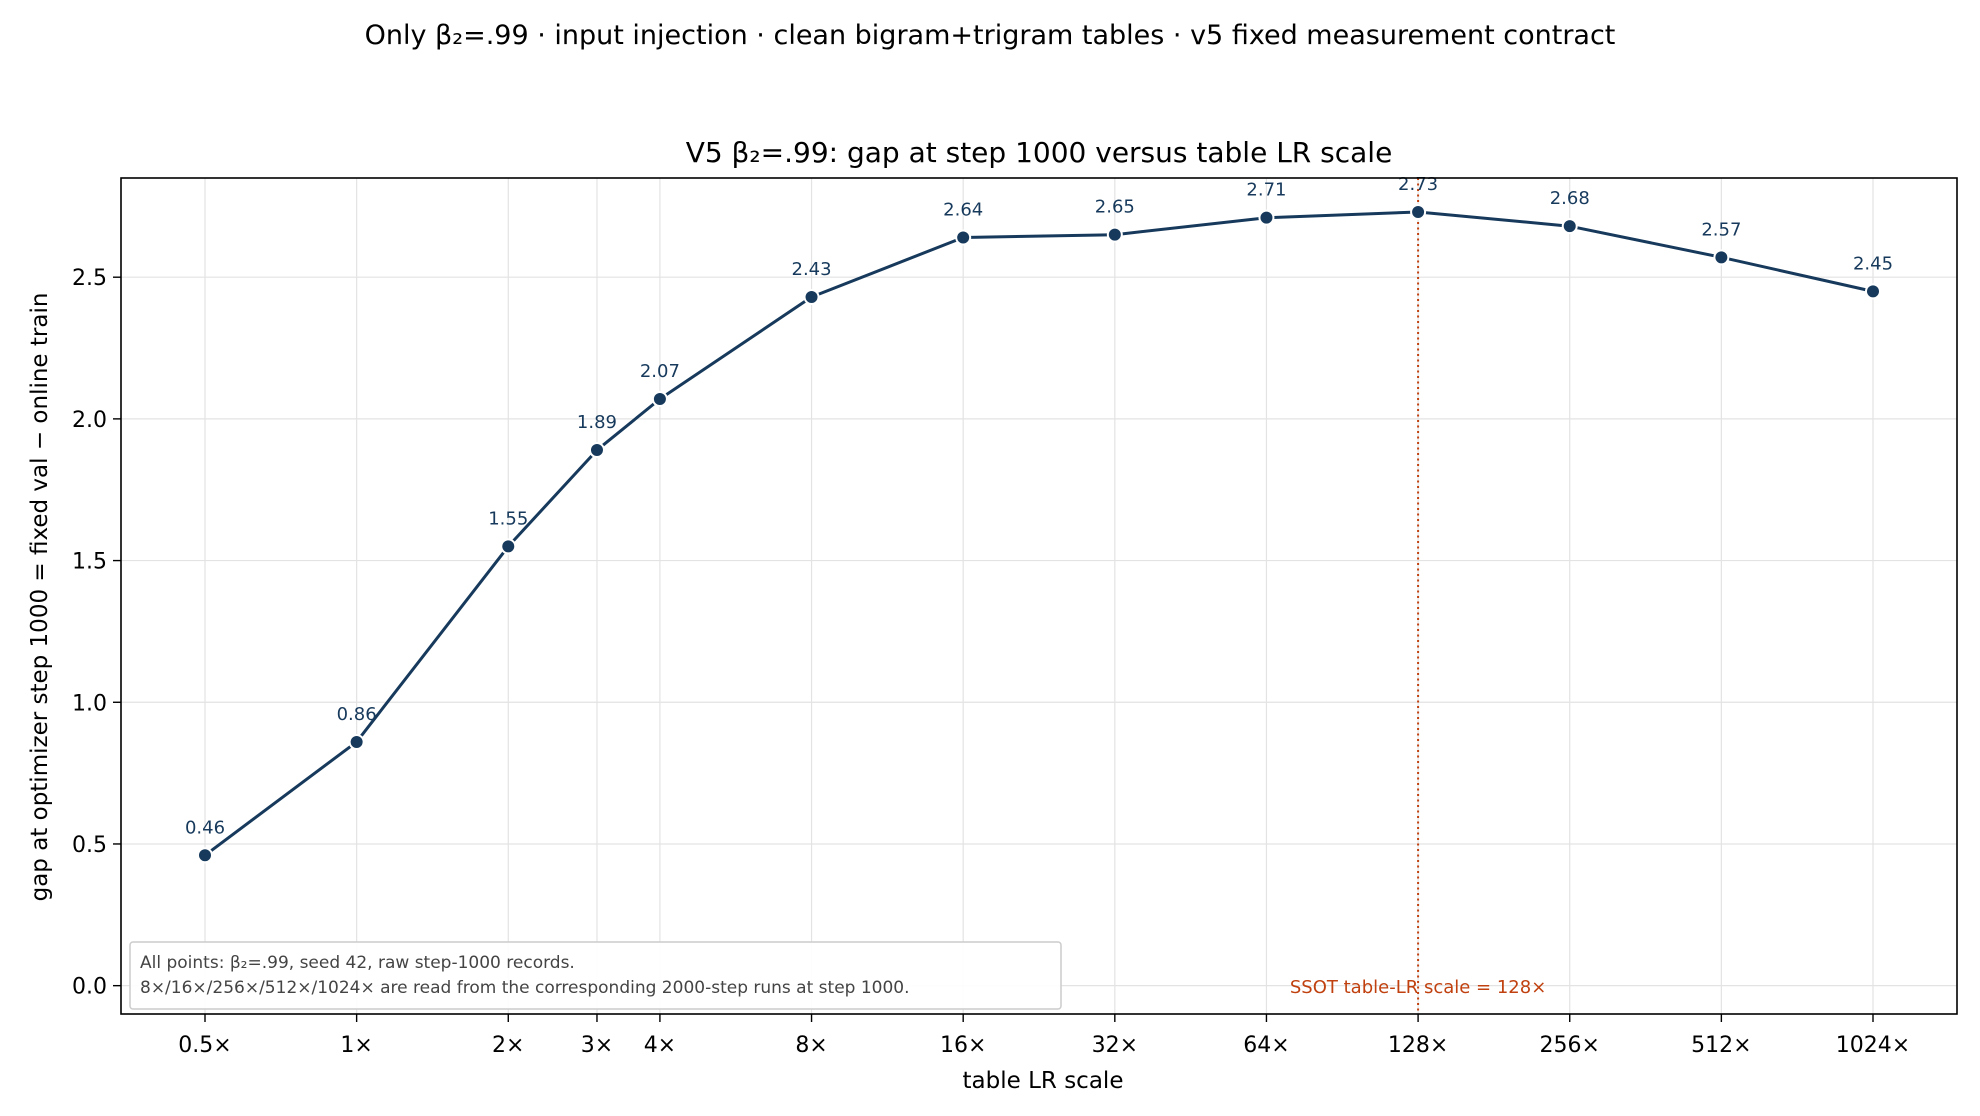  Describe the element at coordinates (1873, 263) in the screenshot. I see `data-label: 2.45` at that location.